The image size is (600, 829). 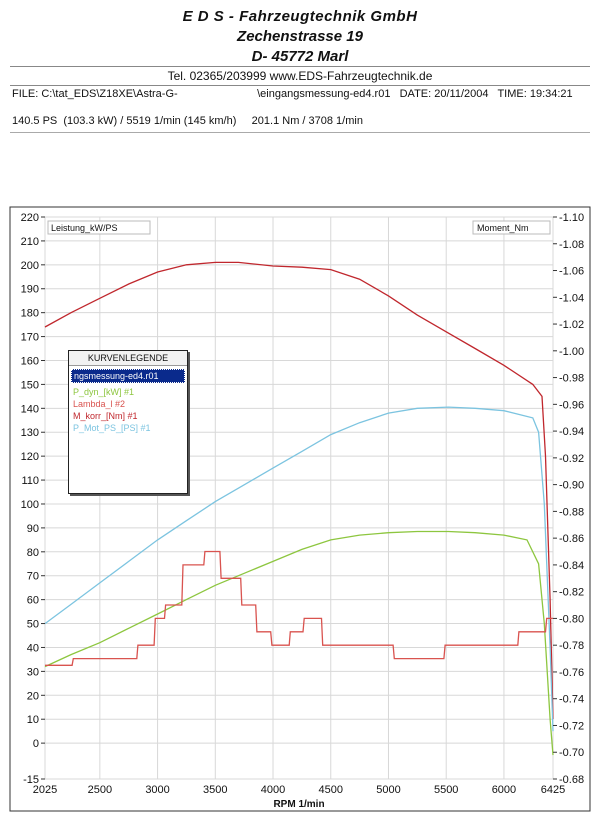 What do you see at coordinates (128, 358) in the screenshot?
I see `legend-title: KURVENLEGENDE` at bounding box center [128, 358].